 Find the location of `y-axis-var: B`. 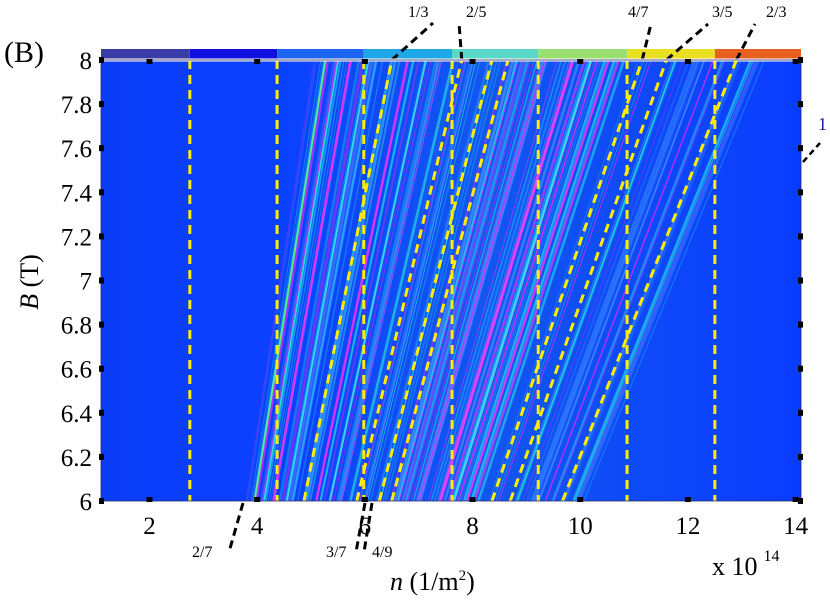

y-axis-var: B is located at coordinates (29, 302).